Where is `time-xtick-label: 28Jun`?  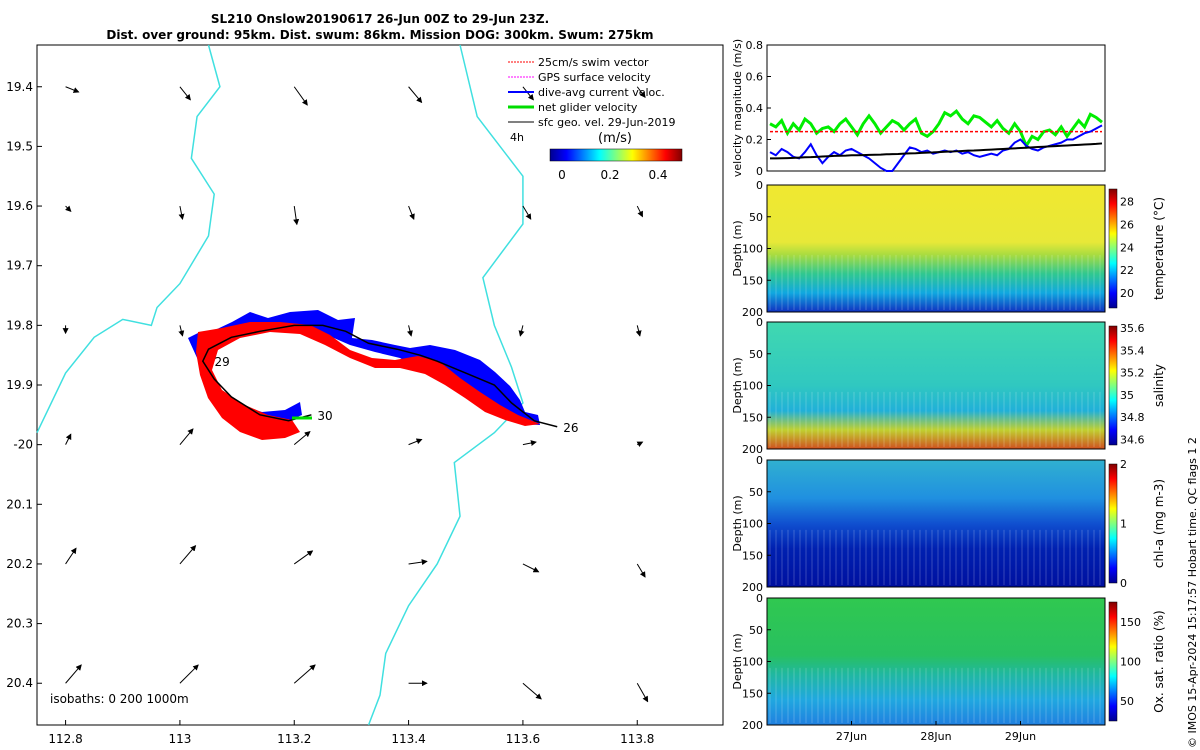 time-xtick-label: 28Jun is located at coordinates (935, 736).